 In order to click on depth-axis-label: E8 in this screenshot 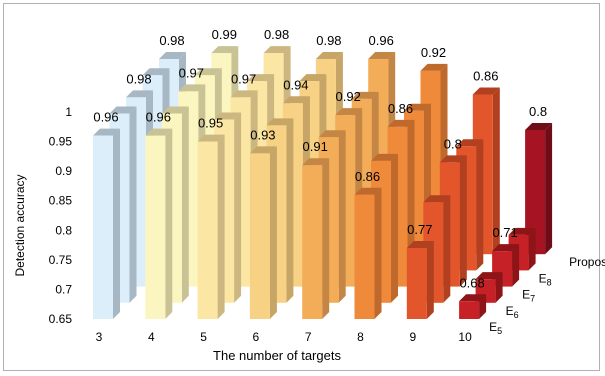, I will do `click(545, 279)`.